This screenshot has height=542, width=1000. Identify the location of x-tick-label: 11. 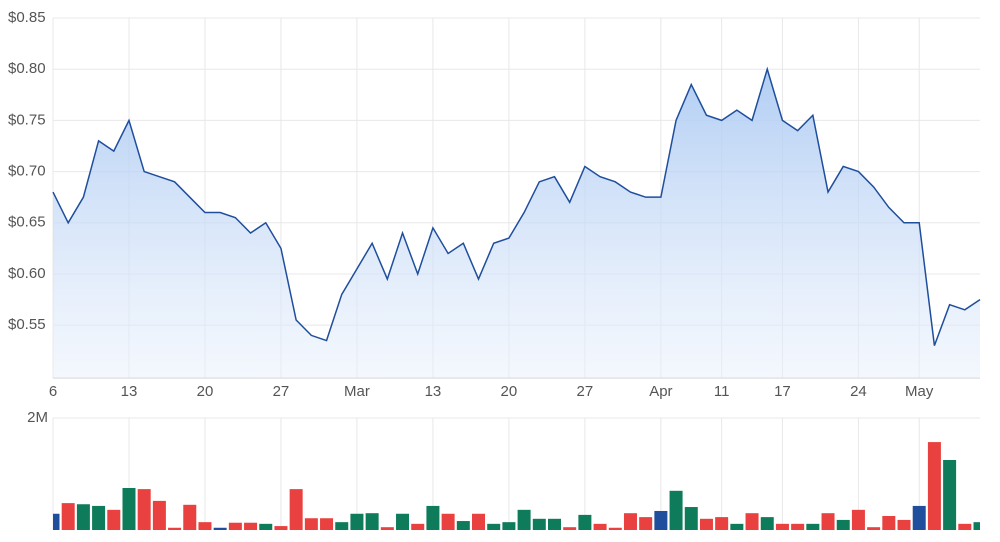
(722, 391).